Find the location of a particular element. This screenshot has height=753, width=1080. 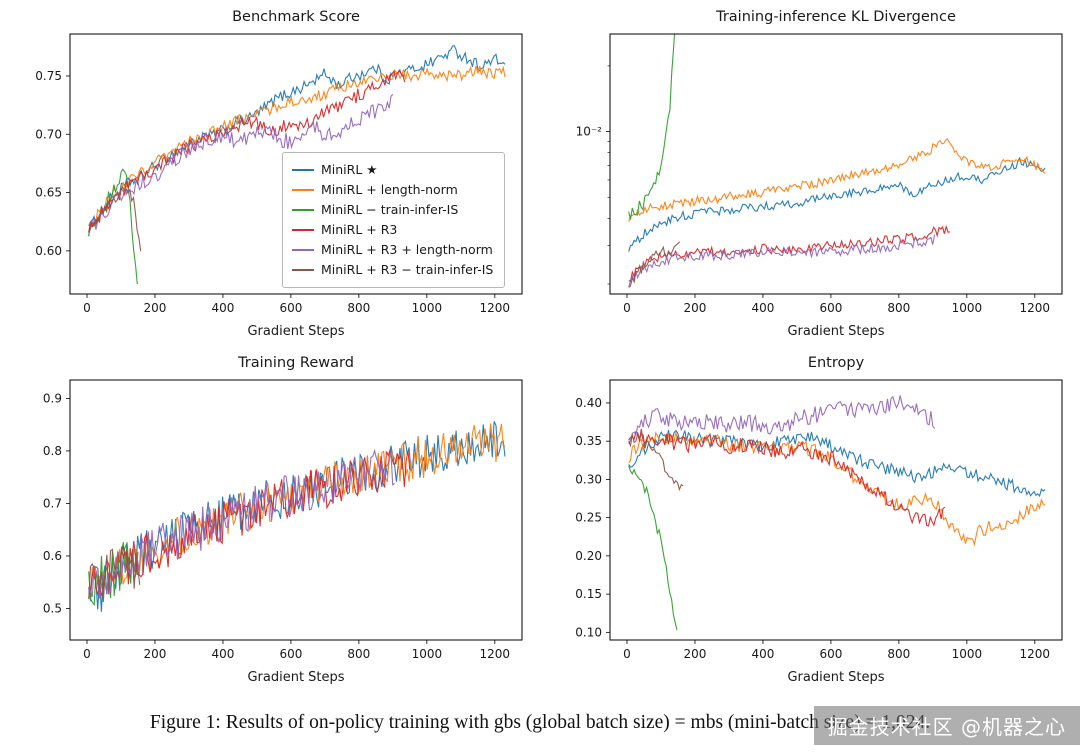

svg-text: 0.60 is located at coordinates (48, 251).